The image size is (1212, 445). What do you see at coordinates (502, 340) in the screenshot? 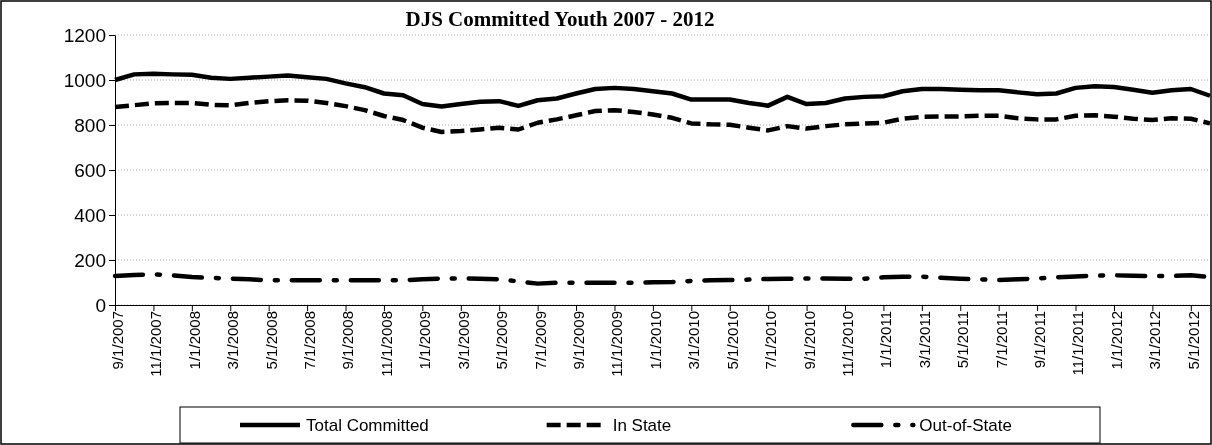
I see `x-tick-label: 5/1/2009` at bounding box center [502, 340].